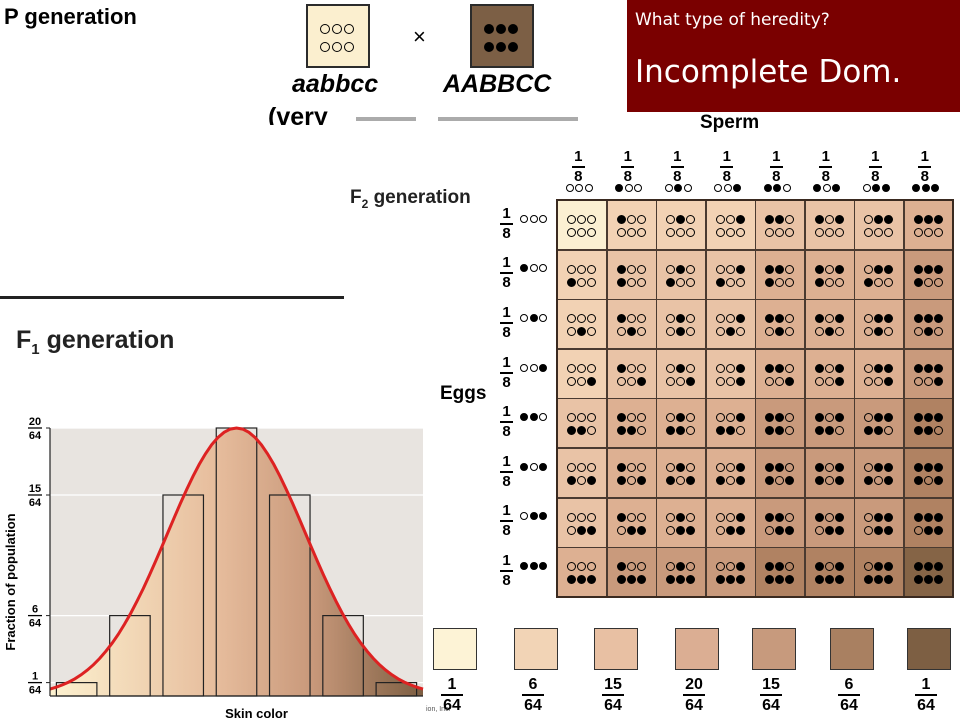 The height and width of the screenshot is (720, 960). Describe the element at coordinates (35, 677) in the screenshot. I see `y-tick-numerator: 1` at that location.